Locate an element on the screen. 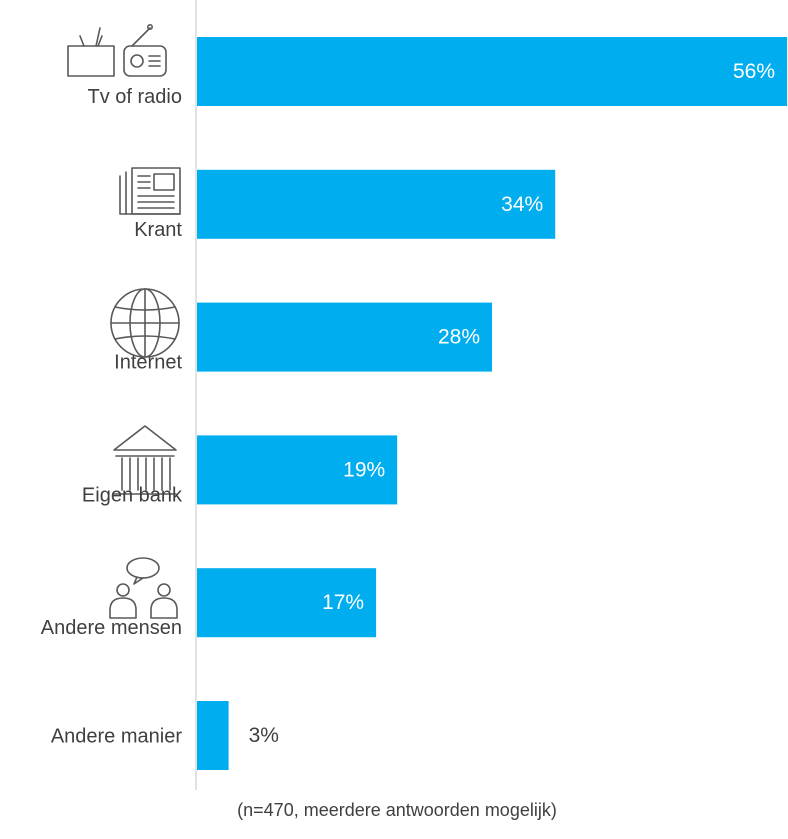 The image size is (788, 839). value-label: 56% is located at coordinates (754, 71).